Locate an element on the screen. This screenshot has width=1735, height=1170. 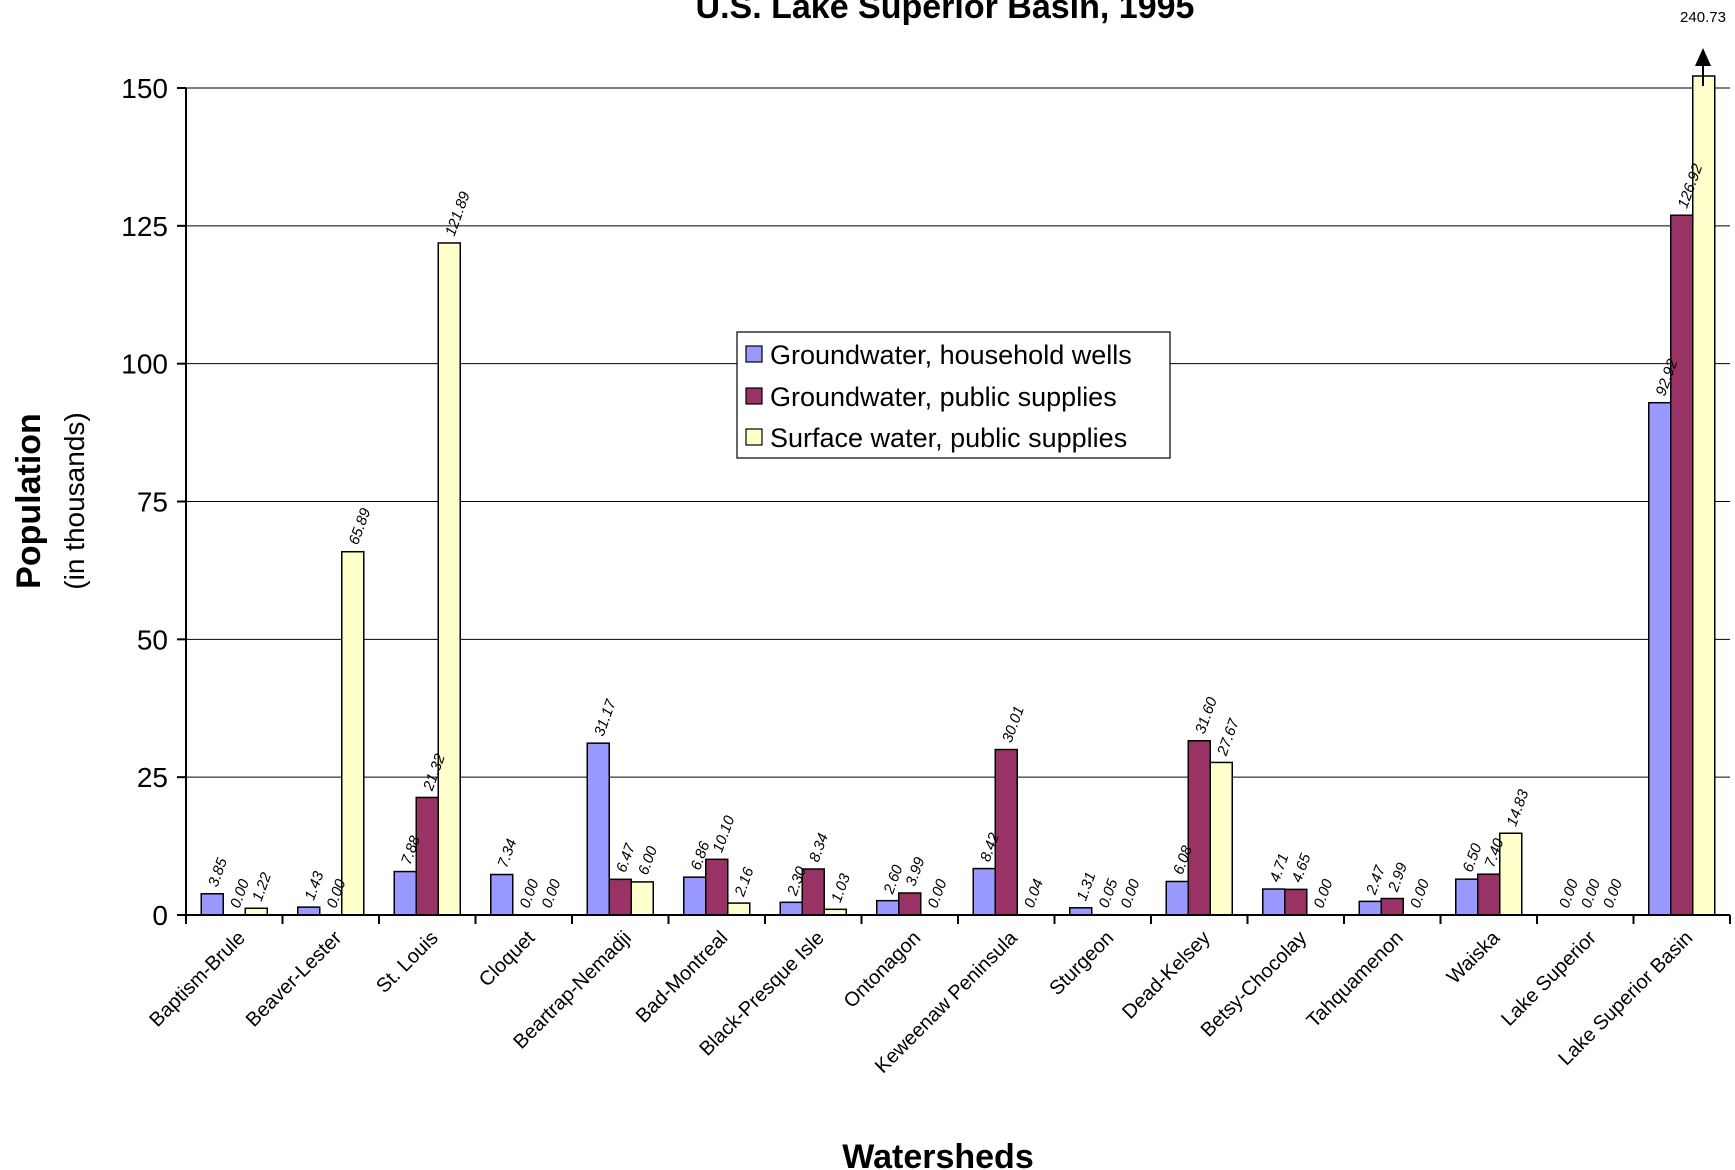
category-label: Cloquet is located at coordinates (507, 959).